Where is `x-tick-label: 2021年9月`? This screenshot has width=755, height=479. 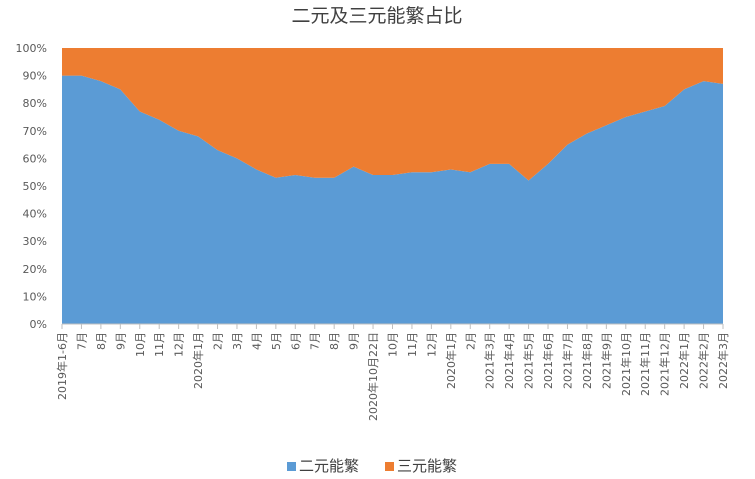
x-tick-label: 2021年9月 is located at coordinates (606, 360).